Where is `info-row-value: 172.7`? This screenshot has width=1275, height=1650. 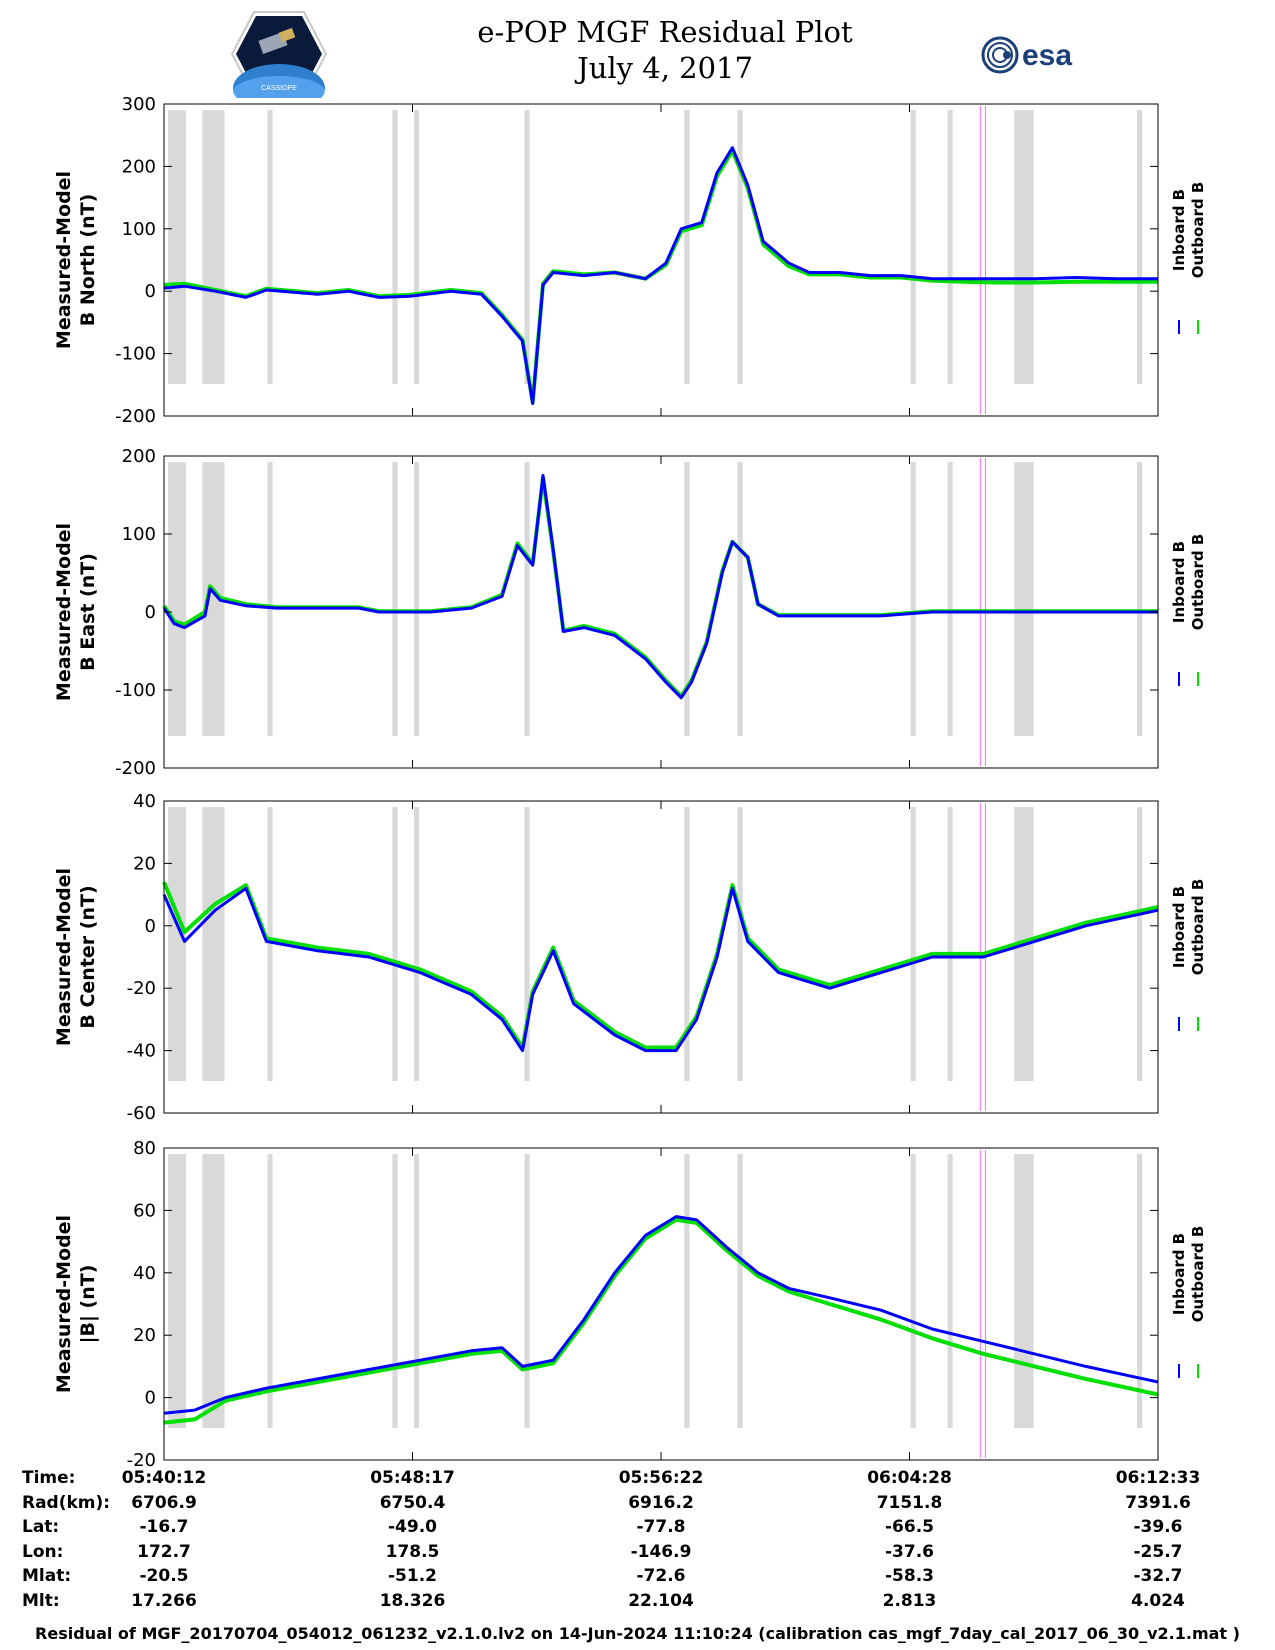 info-row-value: 172.7 is located at coordinates (164, 1551).